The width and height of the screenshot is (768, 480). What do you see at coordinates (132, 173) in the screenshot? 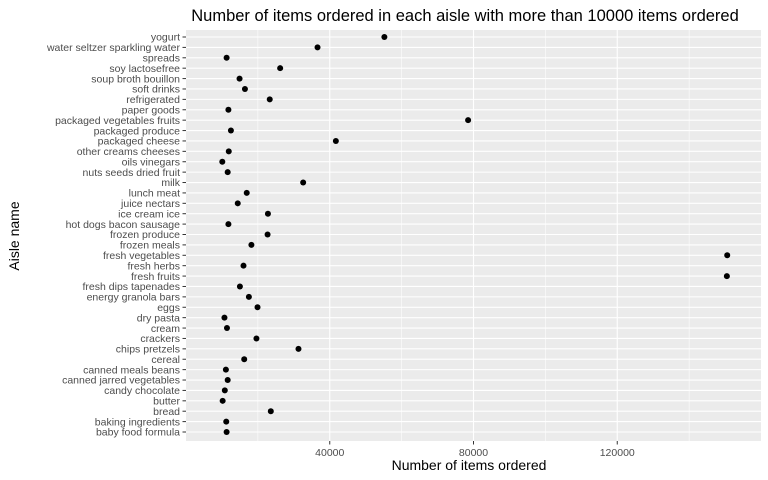
I see `y-tick-label: nuts seeds dried fruit` at bounding box center [132, 173].